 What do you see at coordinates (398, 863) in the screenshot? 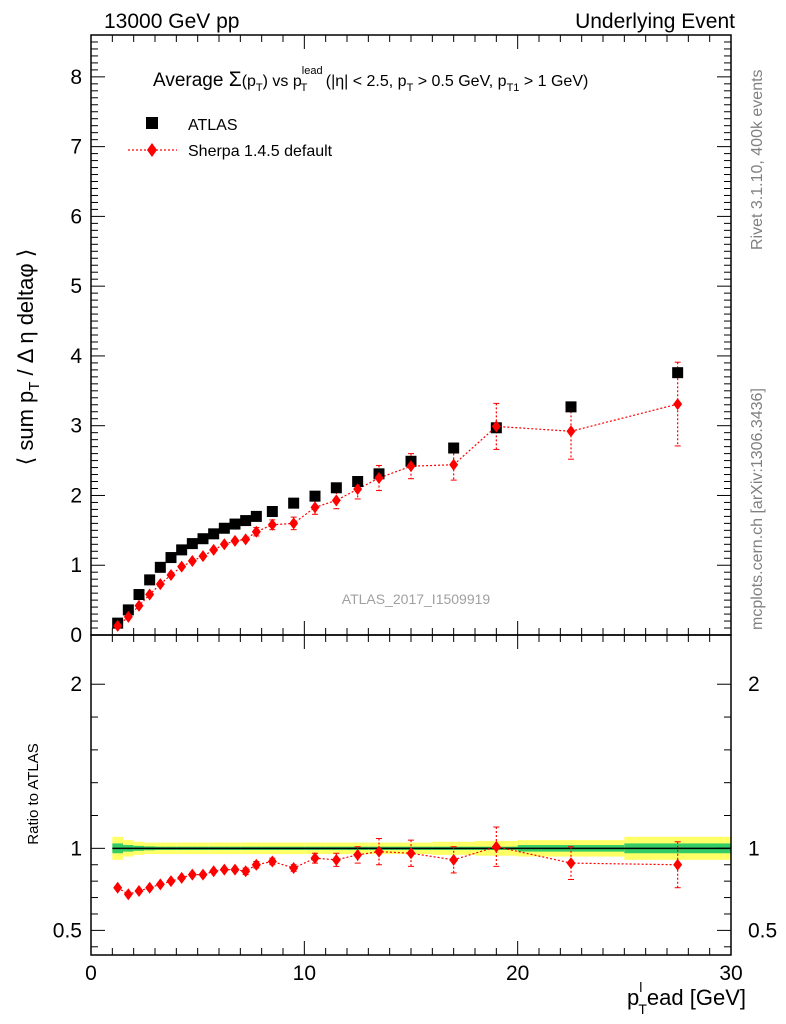
I see `ratio-series` at bounding box center [398, 863].